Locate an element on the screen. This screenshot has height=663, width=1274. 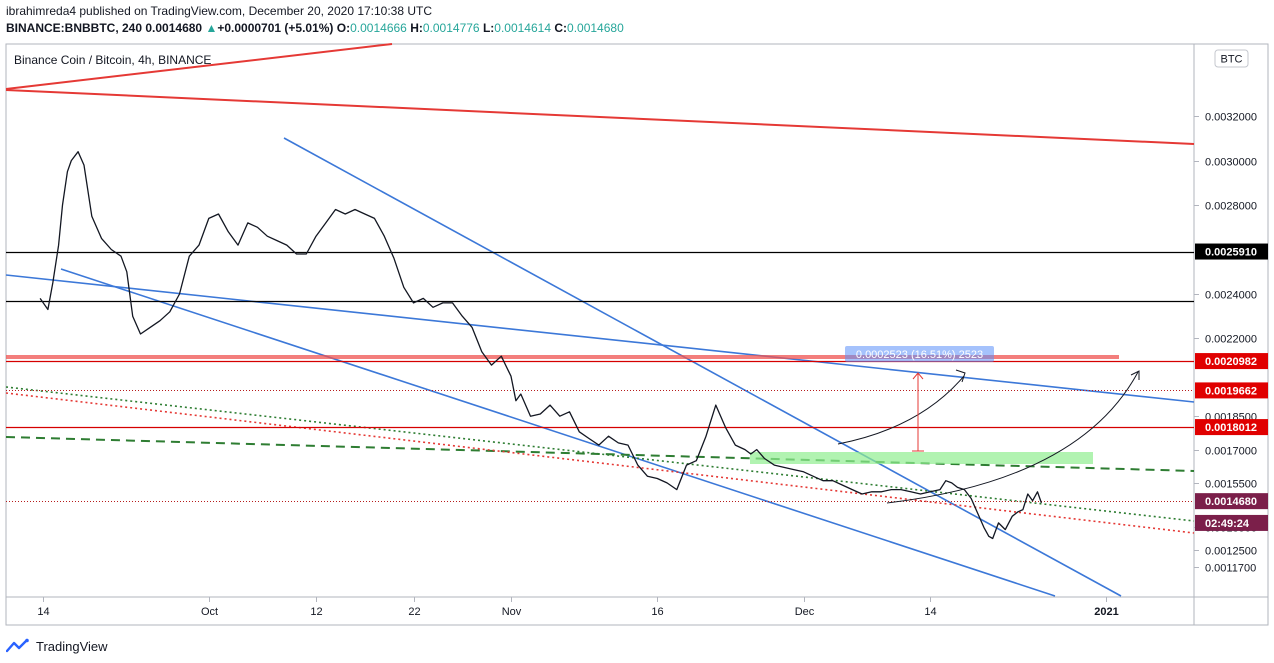
red-trendline-upper is located at coordinates (199, 66).